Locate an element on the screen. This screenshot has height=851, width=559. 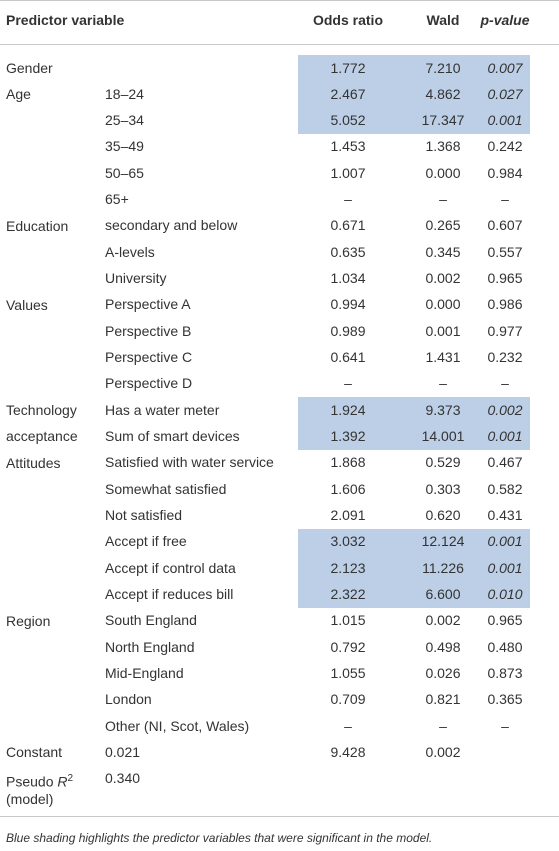
row-sub: 0.340 is located at coordinates (123, 778).